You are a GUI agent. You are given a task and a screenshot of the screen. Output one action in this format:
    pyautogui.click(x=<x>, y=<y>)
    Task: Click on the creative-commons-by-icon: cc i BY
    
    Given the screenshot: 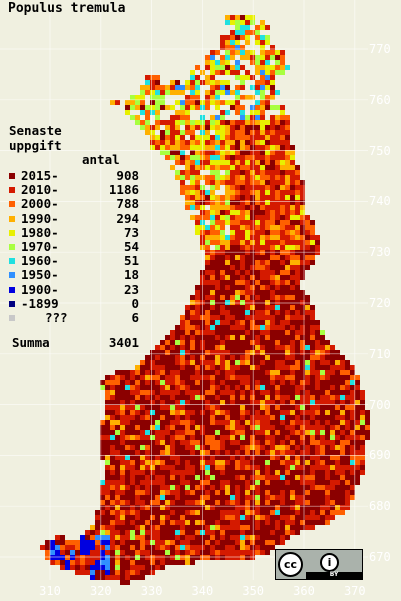 What is the action you would take?
    pyautogui.click(x=319, y=564)
    